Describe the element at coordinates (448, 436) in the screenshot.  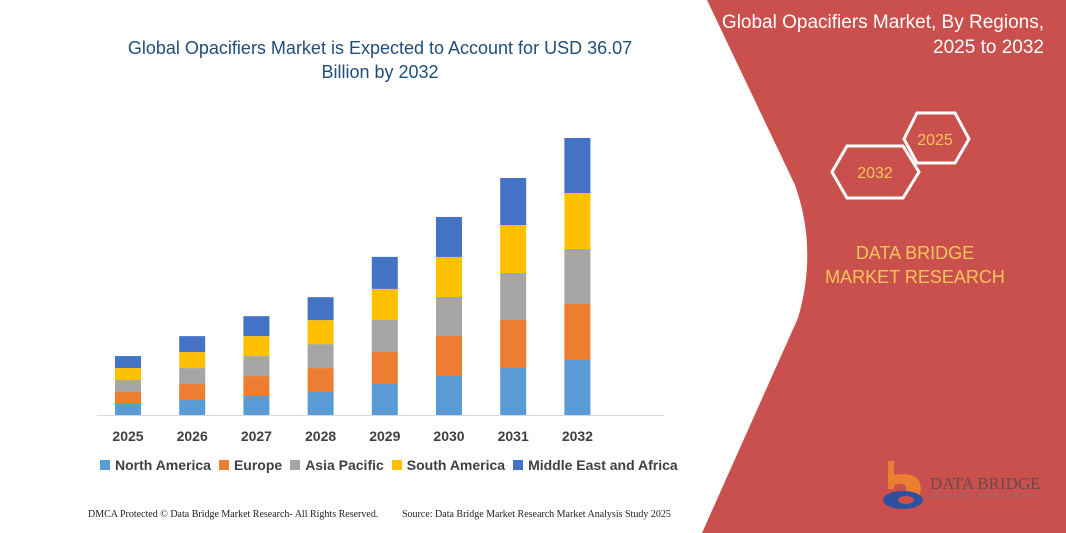
I see `x-tick-label: 2030` at that location.